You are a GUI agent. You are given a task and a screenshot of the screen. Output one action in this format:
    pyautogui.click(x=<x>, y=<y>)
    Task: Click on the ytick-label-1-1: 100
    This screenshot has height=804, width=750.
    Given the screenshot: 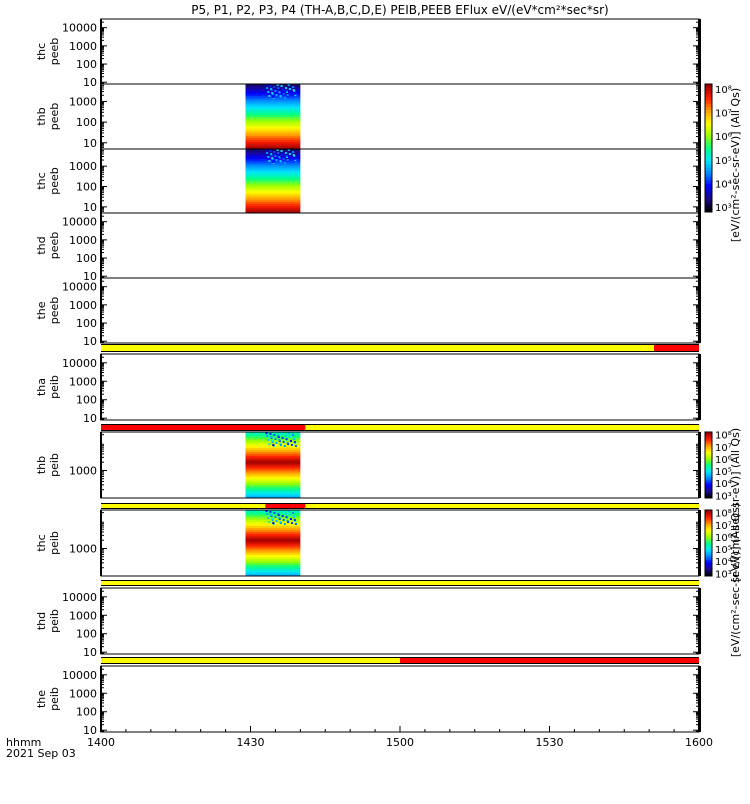 What is the action you would take?
    pyautogui.click(x=86, y=122)
    